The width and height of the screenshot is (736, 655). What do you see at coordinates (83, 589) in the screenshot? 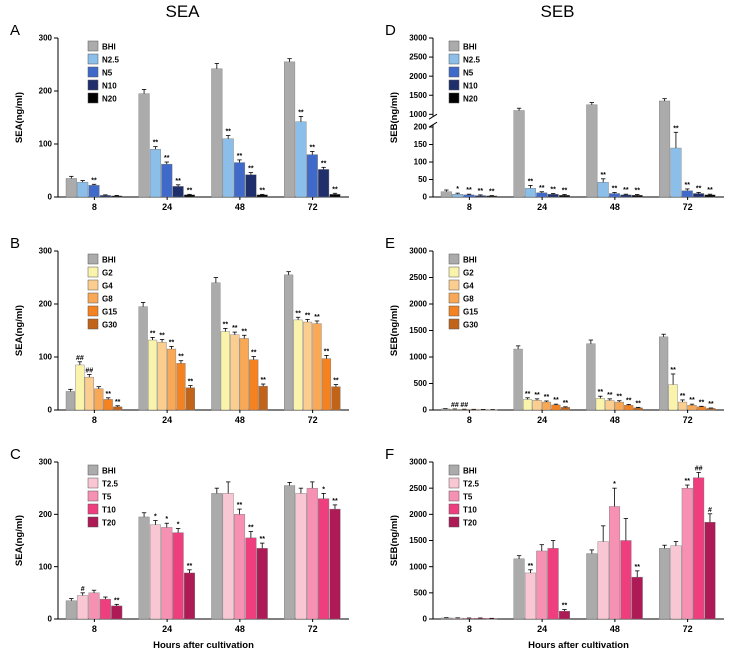
I see `significance-mark: #` at bounding box center [83, 589].